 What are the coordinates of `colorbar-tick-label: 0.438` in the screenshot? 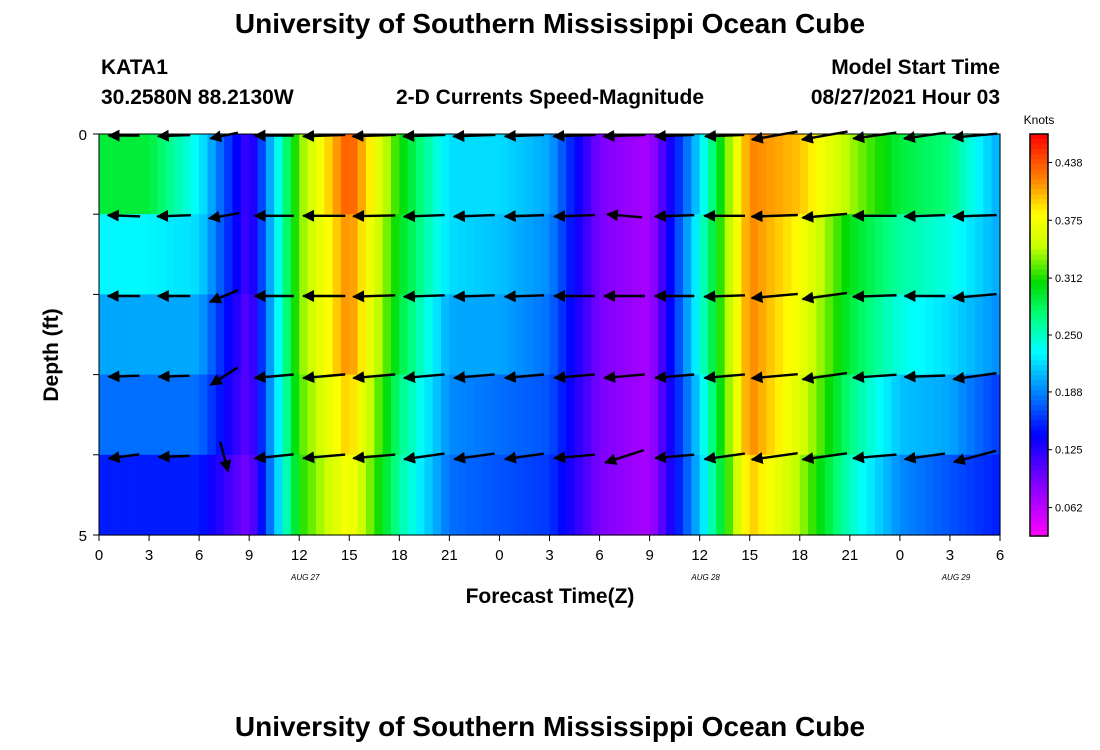 It's located at (1069, 163).